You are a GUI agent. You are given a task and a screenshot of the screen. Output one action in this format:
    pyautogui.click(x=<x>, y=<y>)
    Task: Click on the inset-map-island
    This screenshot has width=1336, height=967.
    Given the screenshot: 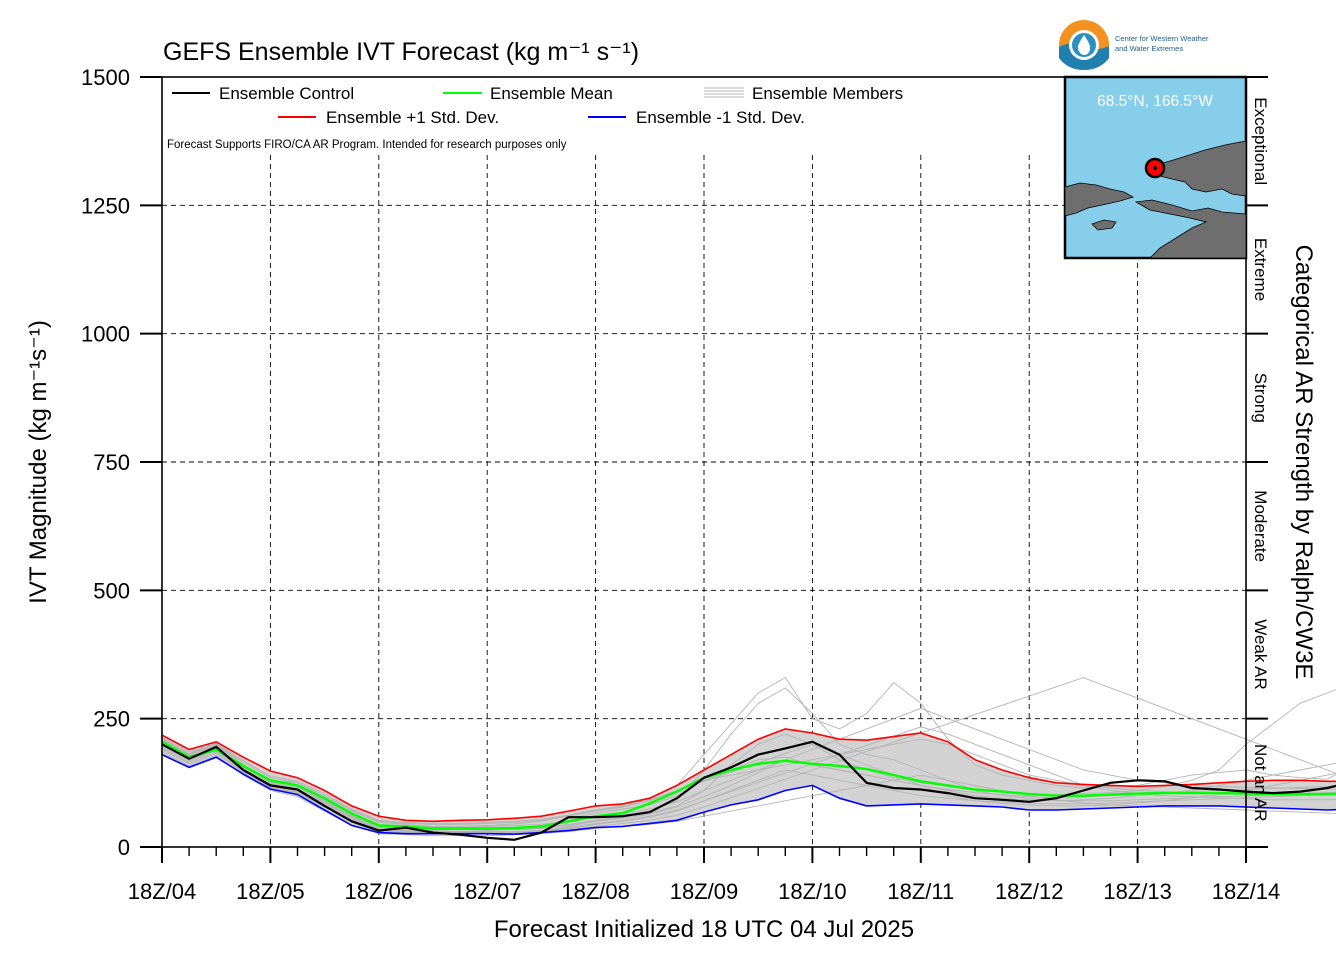 What is the action you would take?
    pyautogui.click(x=1104, y=225)
    